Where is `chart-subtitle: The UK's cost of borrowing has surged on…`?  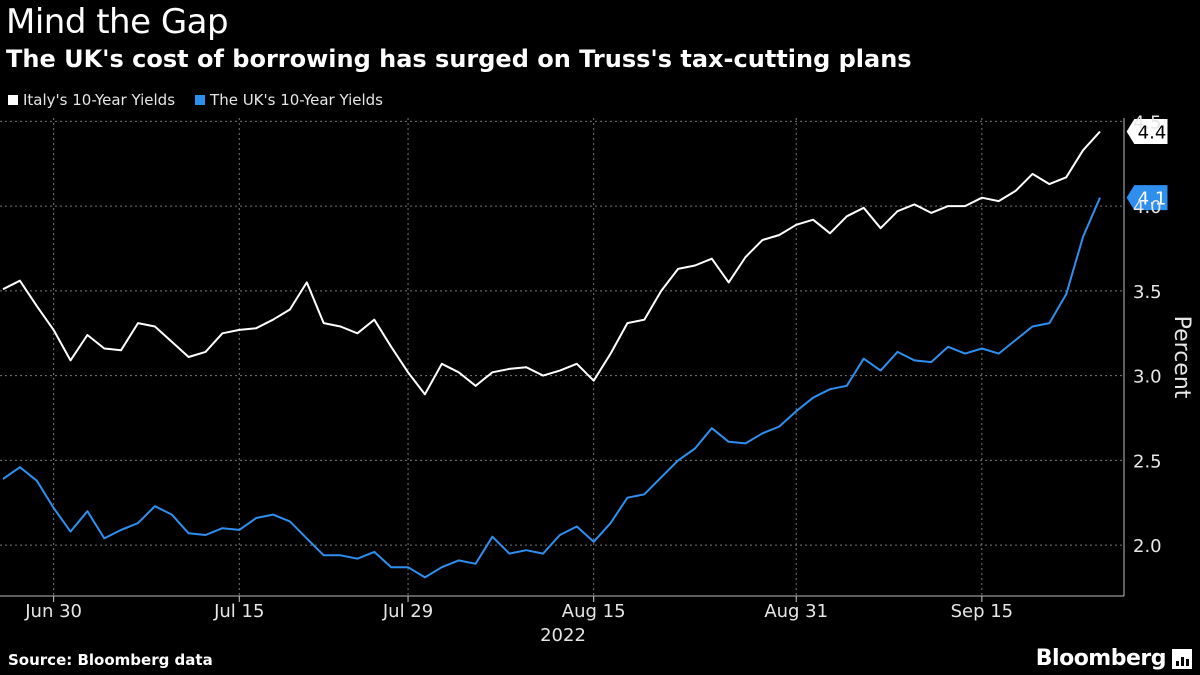
chart-subtitle: The UK's cost of borrowing has surged on… is located at coordinates (459, 59).